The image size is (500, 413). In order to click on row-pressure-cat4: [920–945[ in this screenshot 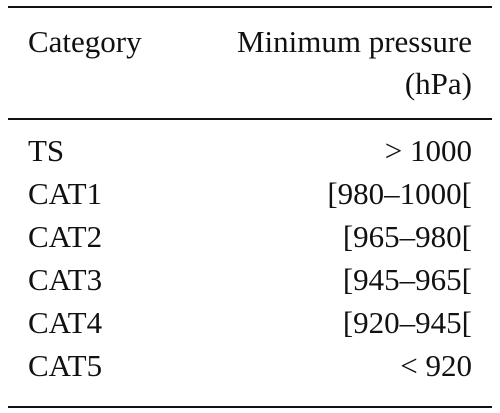, I will do `click(407, 322)`.